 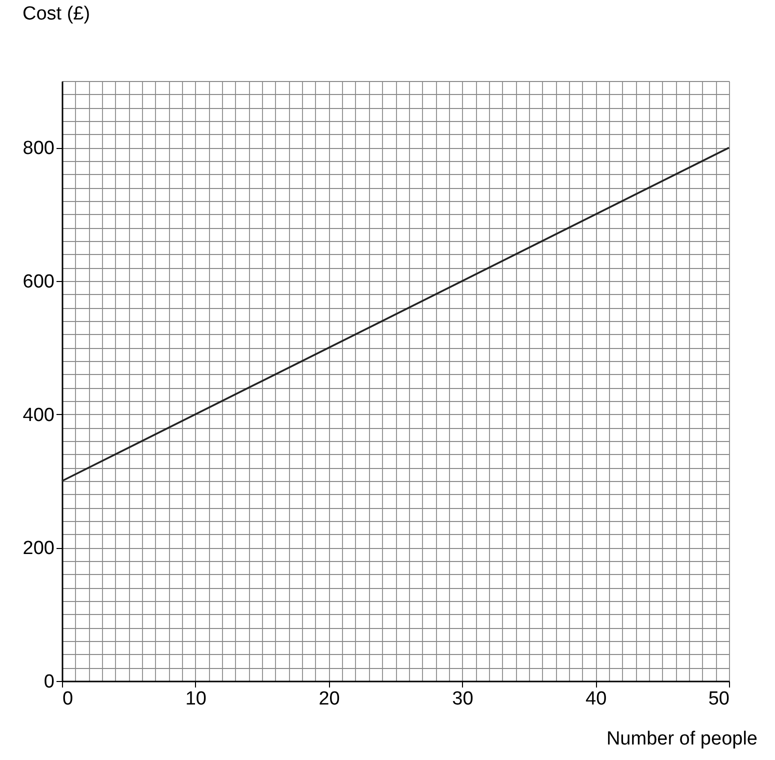 What do you see at coordinates (195, 699) in the screenshot?
I see `x-tick-label: 10` at bounding box center [195, 699].